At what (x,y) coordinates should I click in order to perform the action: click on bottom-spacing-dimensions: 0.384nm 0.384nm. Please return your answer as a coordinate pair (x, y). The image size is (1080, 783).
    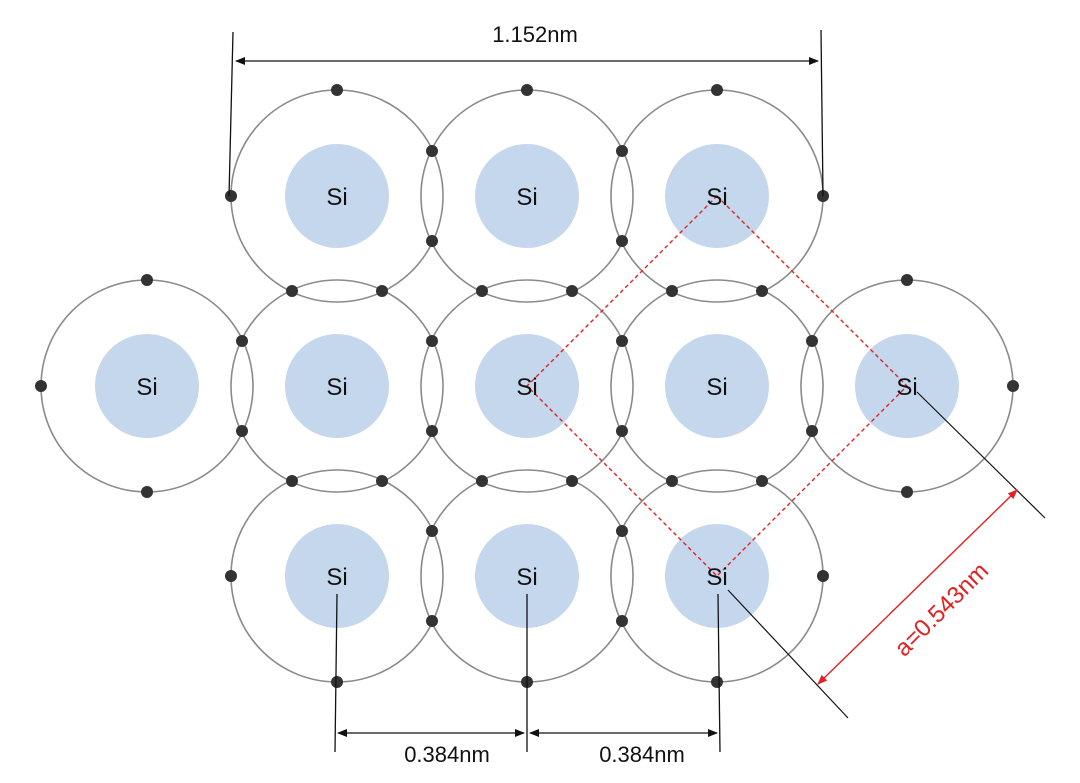
    Looking at the image, I should click on (527, 680).